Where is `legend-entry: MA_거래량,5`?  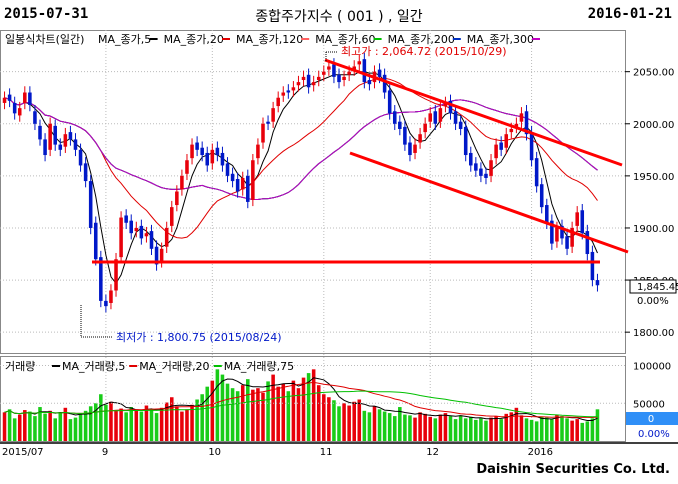
legend-entry: MA_거래량,5 is located at coordinates (93, 366).